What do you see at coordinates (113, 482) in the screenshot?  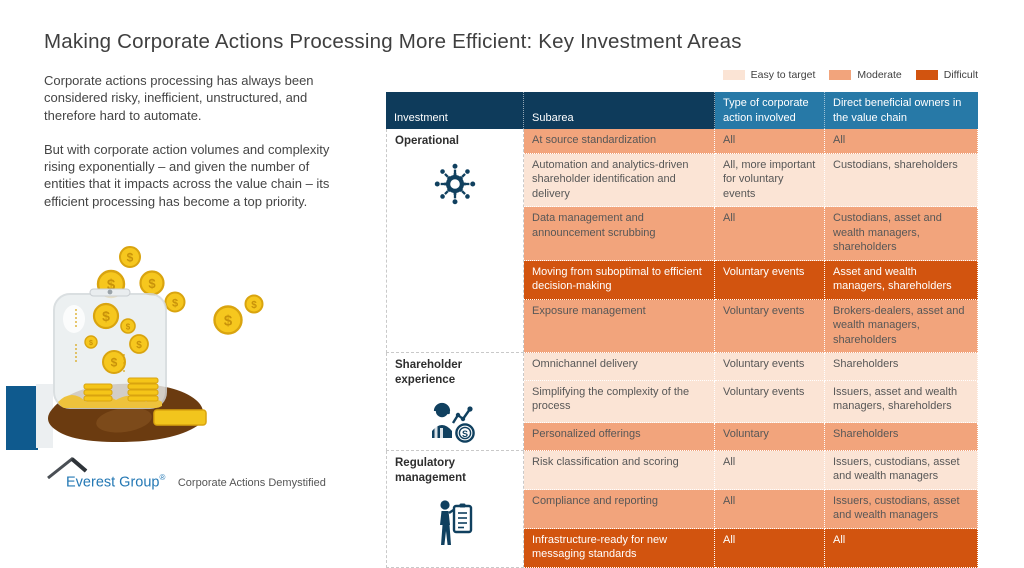 I see `brand-name: Everest Group` at bounding box center [113, 482].